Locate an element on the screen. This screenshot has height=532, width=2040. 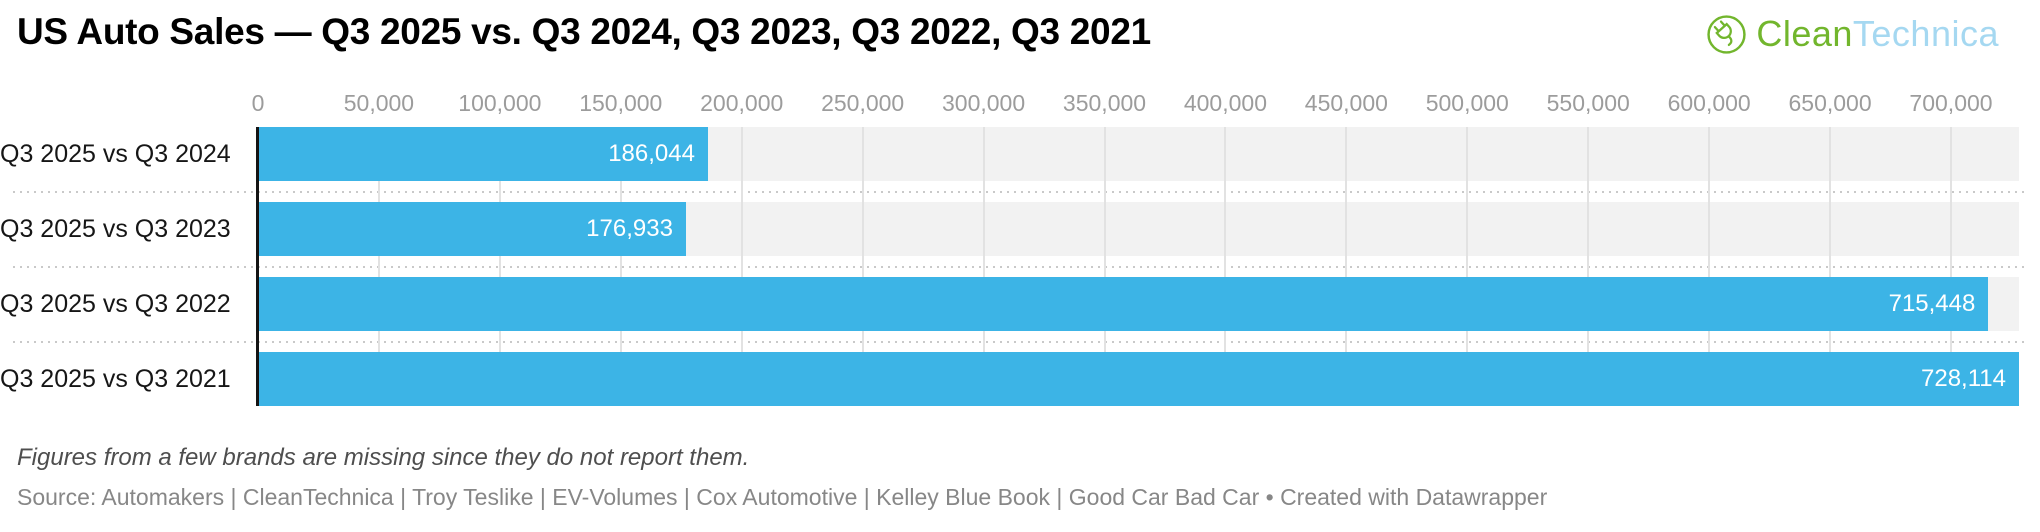
bar: 186,044 is located at coordinates (483, 154).